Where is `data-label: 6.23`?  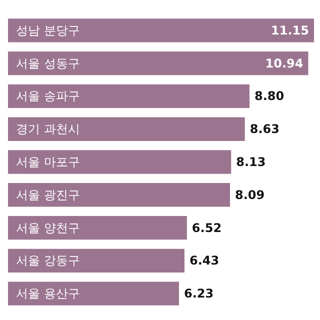 data-label: 6.23 is located at coordinates (199, 293).